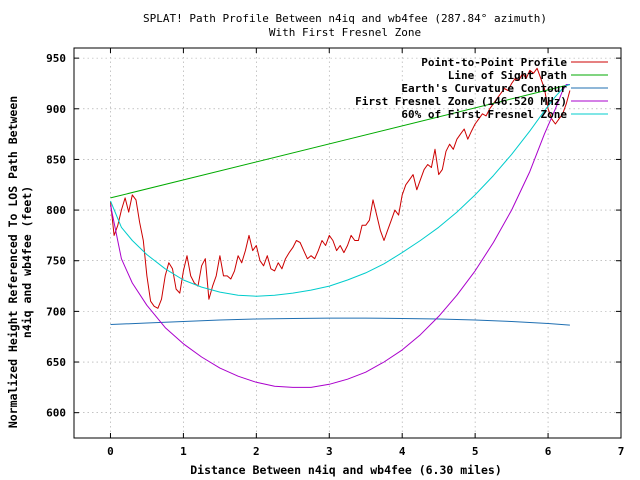 The width and height of the screenshot is (640, 480). What do you see at coordinates (56, 109) in the screenshot?
I see `y-tick-label: 900` at bounding box center [56, 109].